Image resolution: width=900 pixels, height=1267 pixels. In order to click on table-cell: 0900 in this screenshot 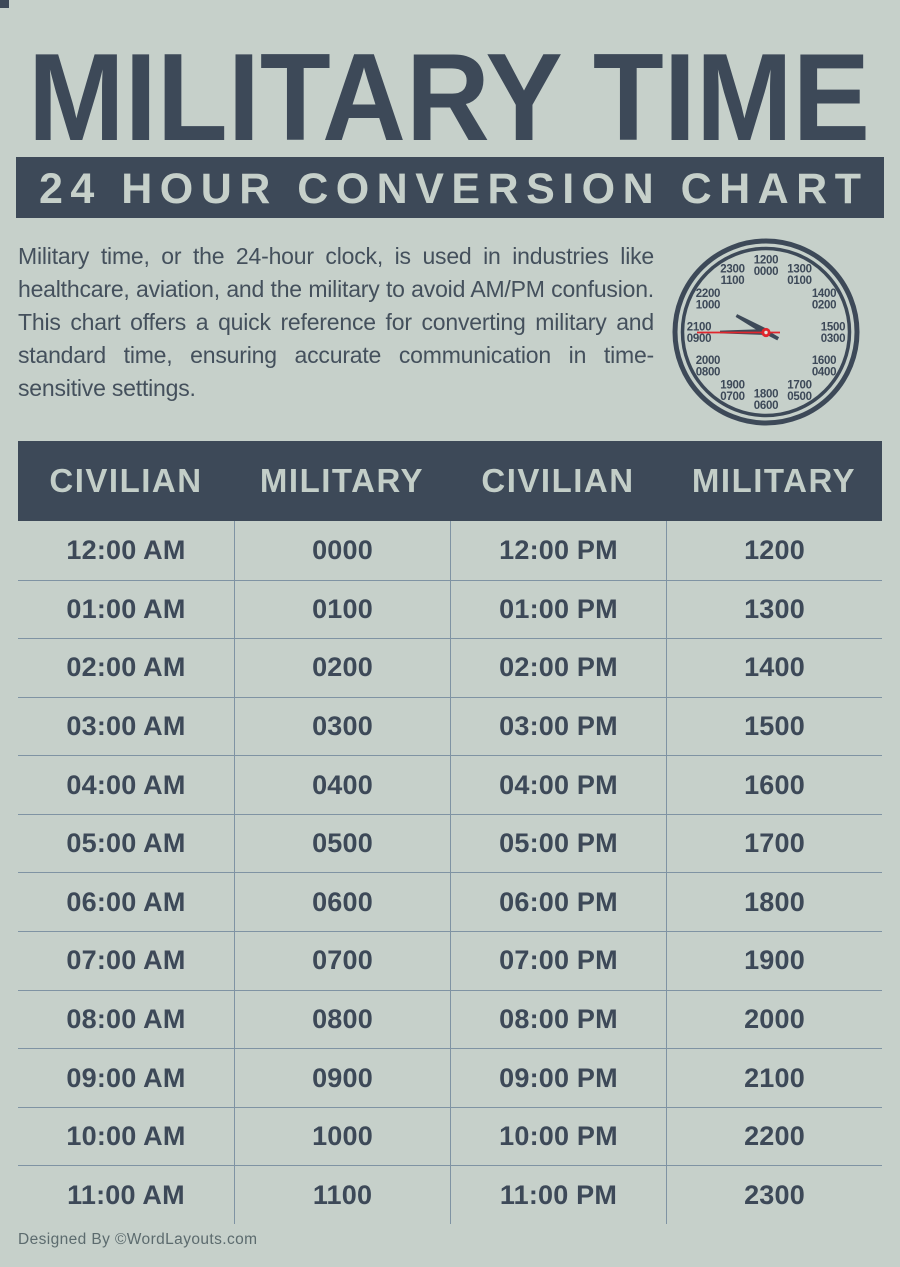, I will do `click(342, 1078)`.